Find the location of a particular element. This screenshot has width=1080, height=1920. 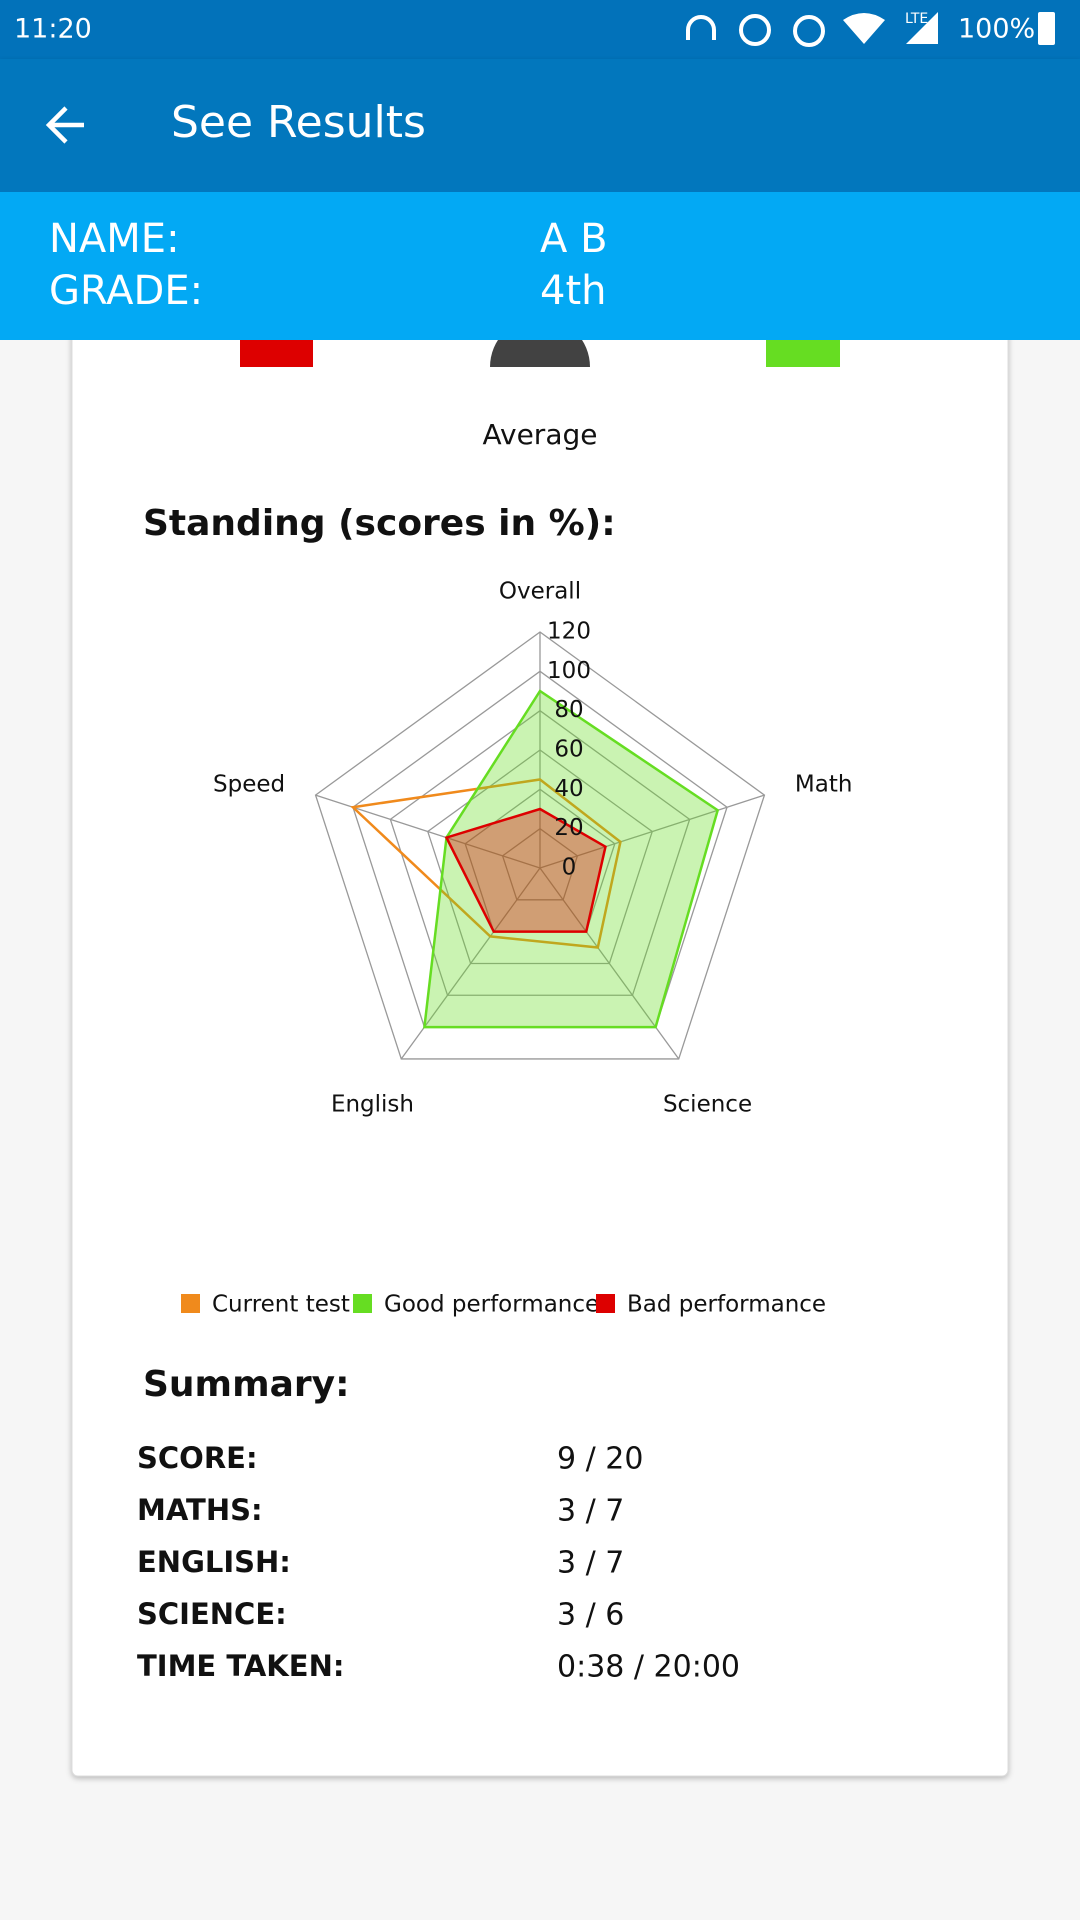

summary-value: 3 / 6 is located at coordinates (590, 1615).